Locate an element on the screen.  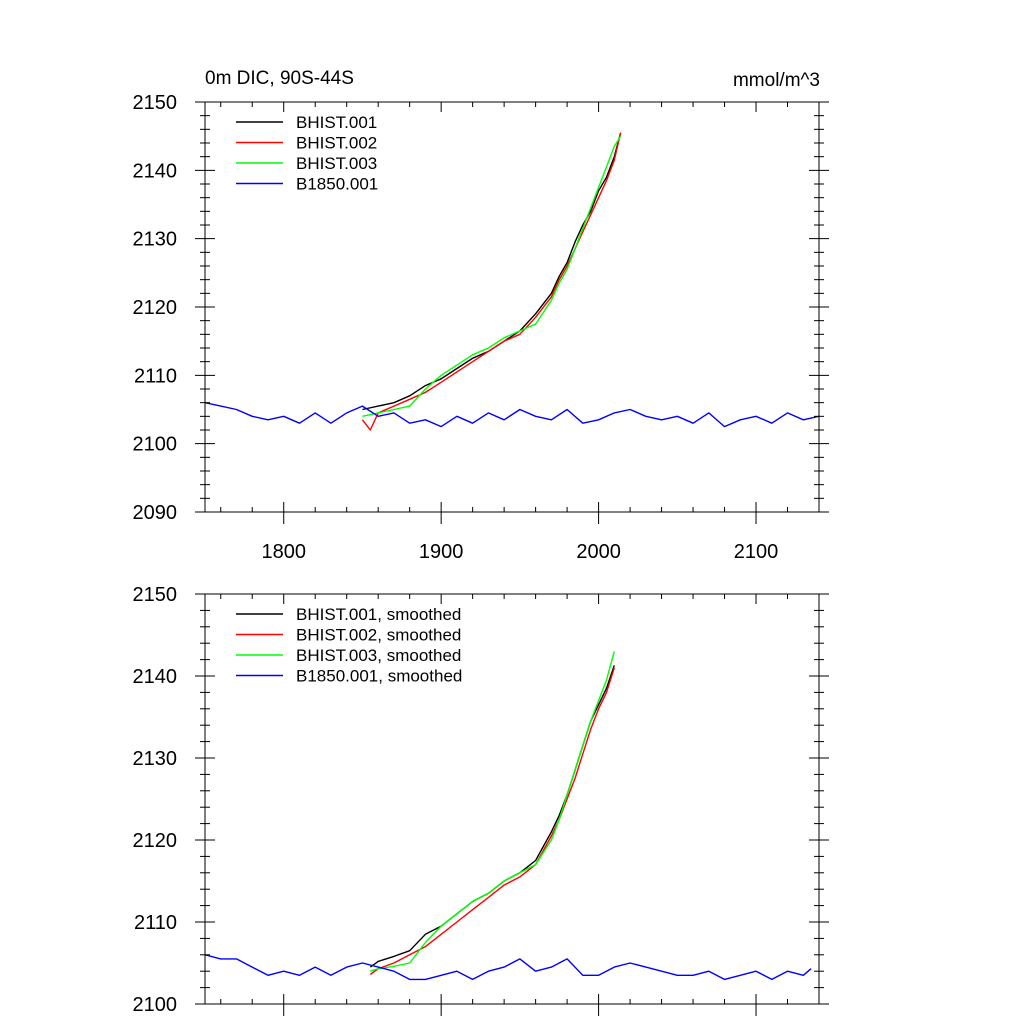
legend-label: B1850.001 is located at coordinates (337, 184).